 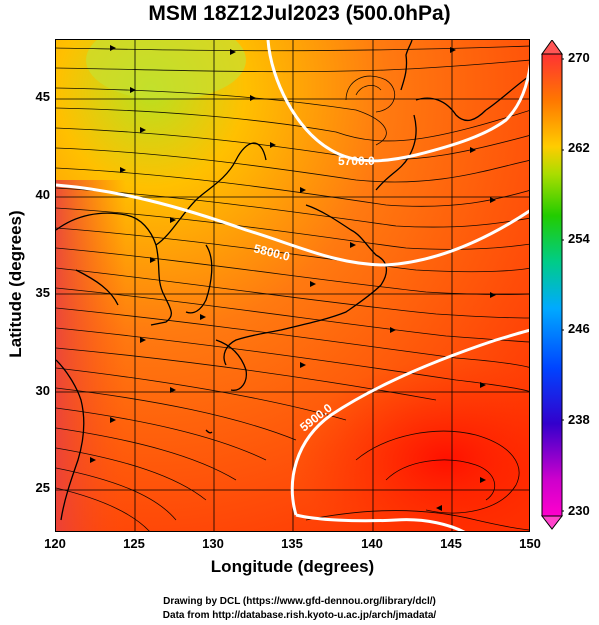 I want to click on x-tick-145: 145, so click(x=451, y=543).